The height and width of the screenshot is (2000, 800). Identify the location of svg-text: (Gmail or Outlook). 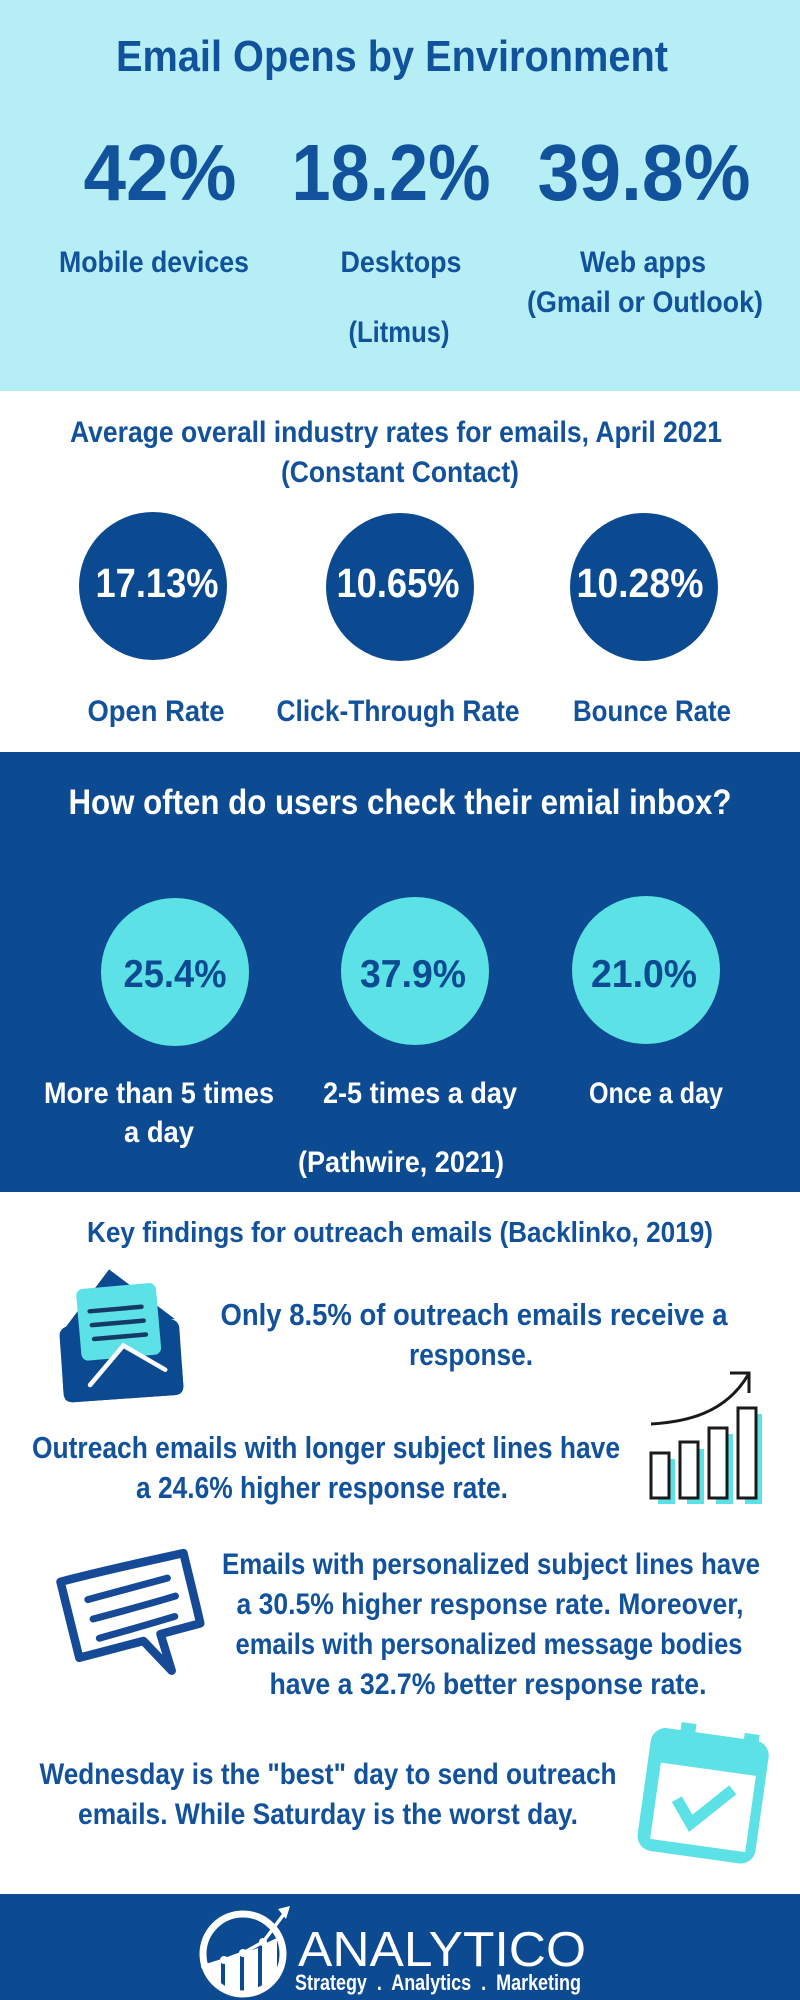
(645, 302).